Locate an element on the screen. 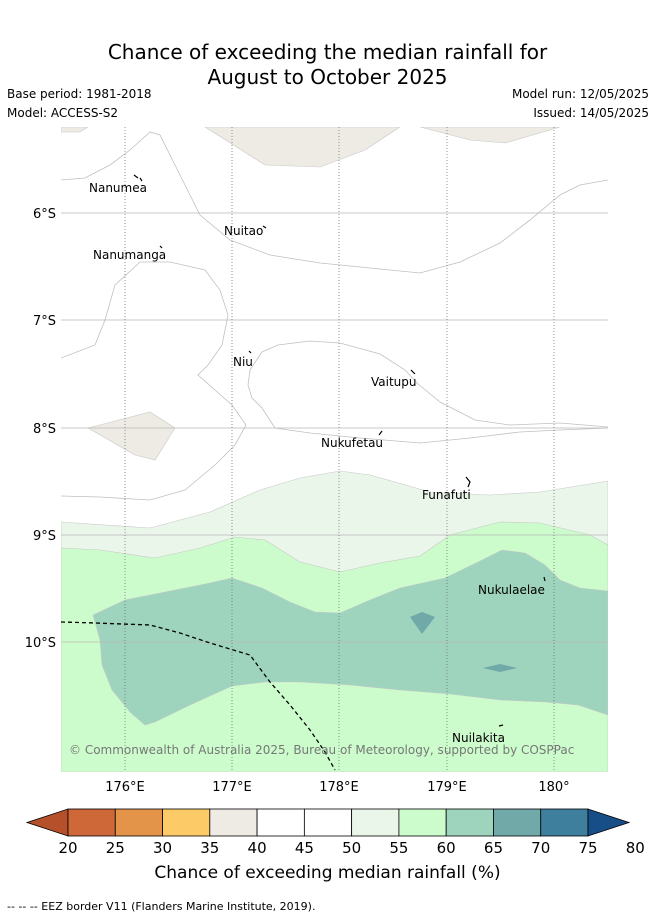 This screenshot has width=655, height=919. lat-label-8s: 8°S is located at coordinates (44, 429).